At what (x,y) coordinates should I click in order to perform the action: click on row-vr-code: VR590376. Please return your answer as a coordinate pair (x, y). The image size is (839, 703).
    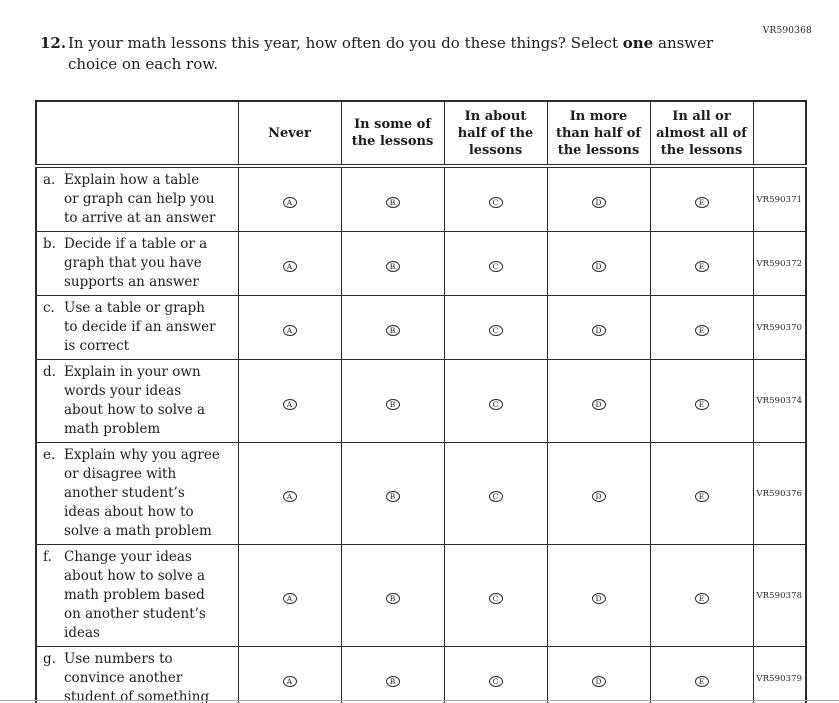
    Looking at the image, I should click on (779, 493).